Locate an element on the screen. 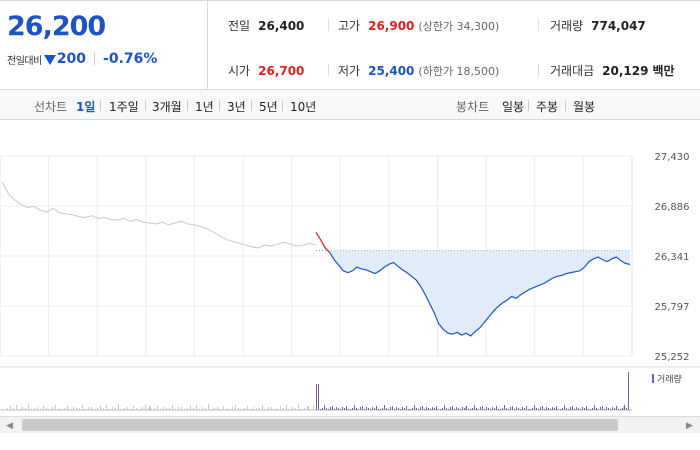 This screenshot has width=700, height=450. y-tick-label: 26,341 is located at coordinates (672, 257).